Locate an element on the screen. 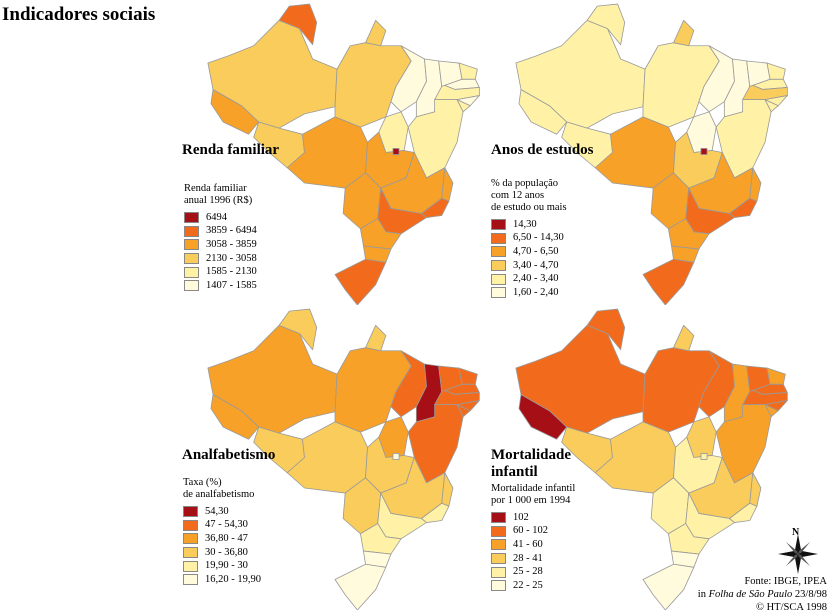 This screenshot has width=833, height=615. legend-item: 36,80 - 47 is located at coordinates (222, 539).